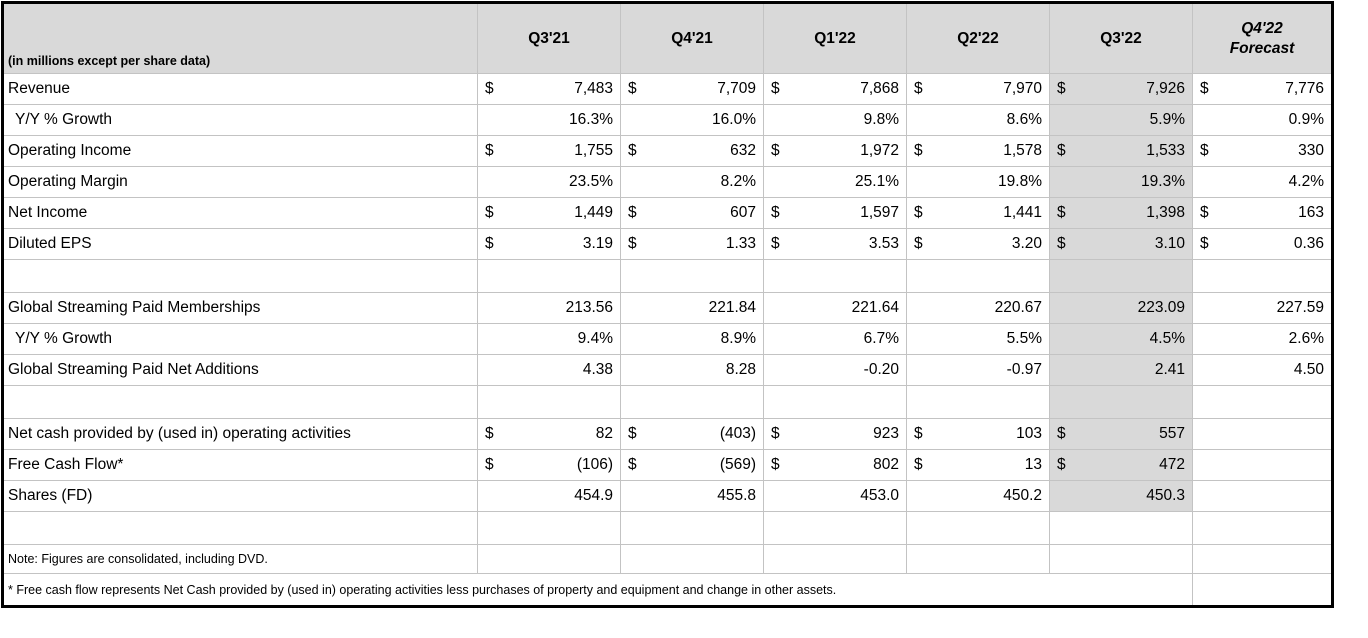  I want to click on value-cell: 213.56, so click(549, 308).